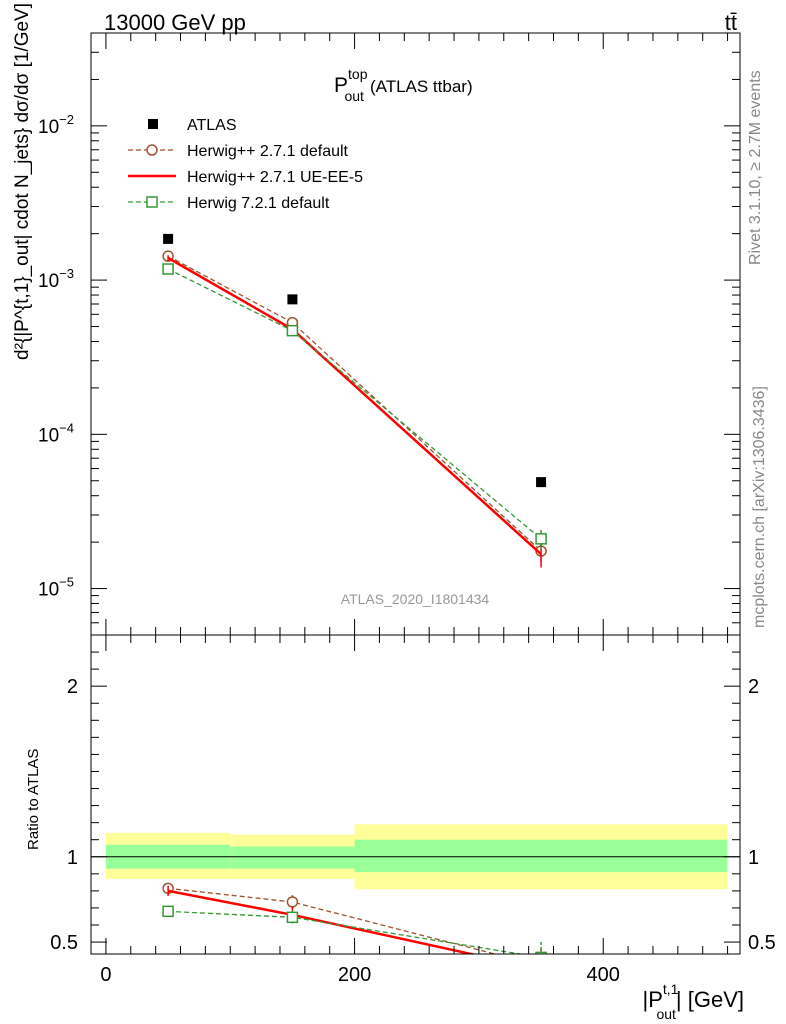 This screenshot has width=786, height=1024. I want to click on process-label: tt̄, so click(731, 22).